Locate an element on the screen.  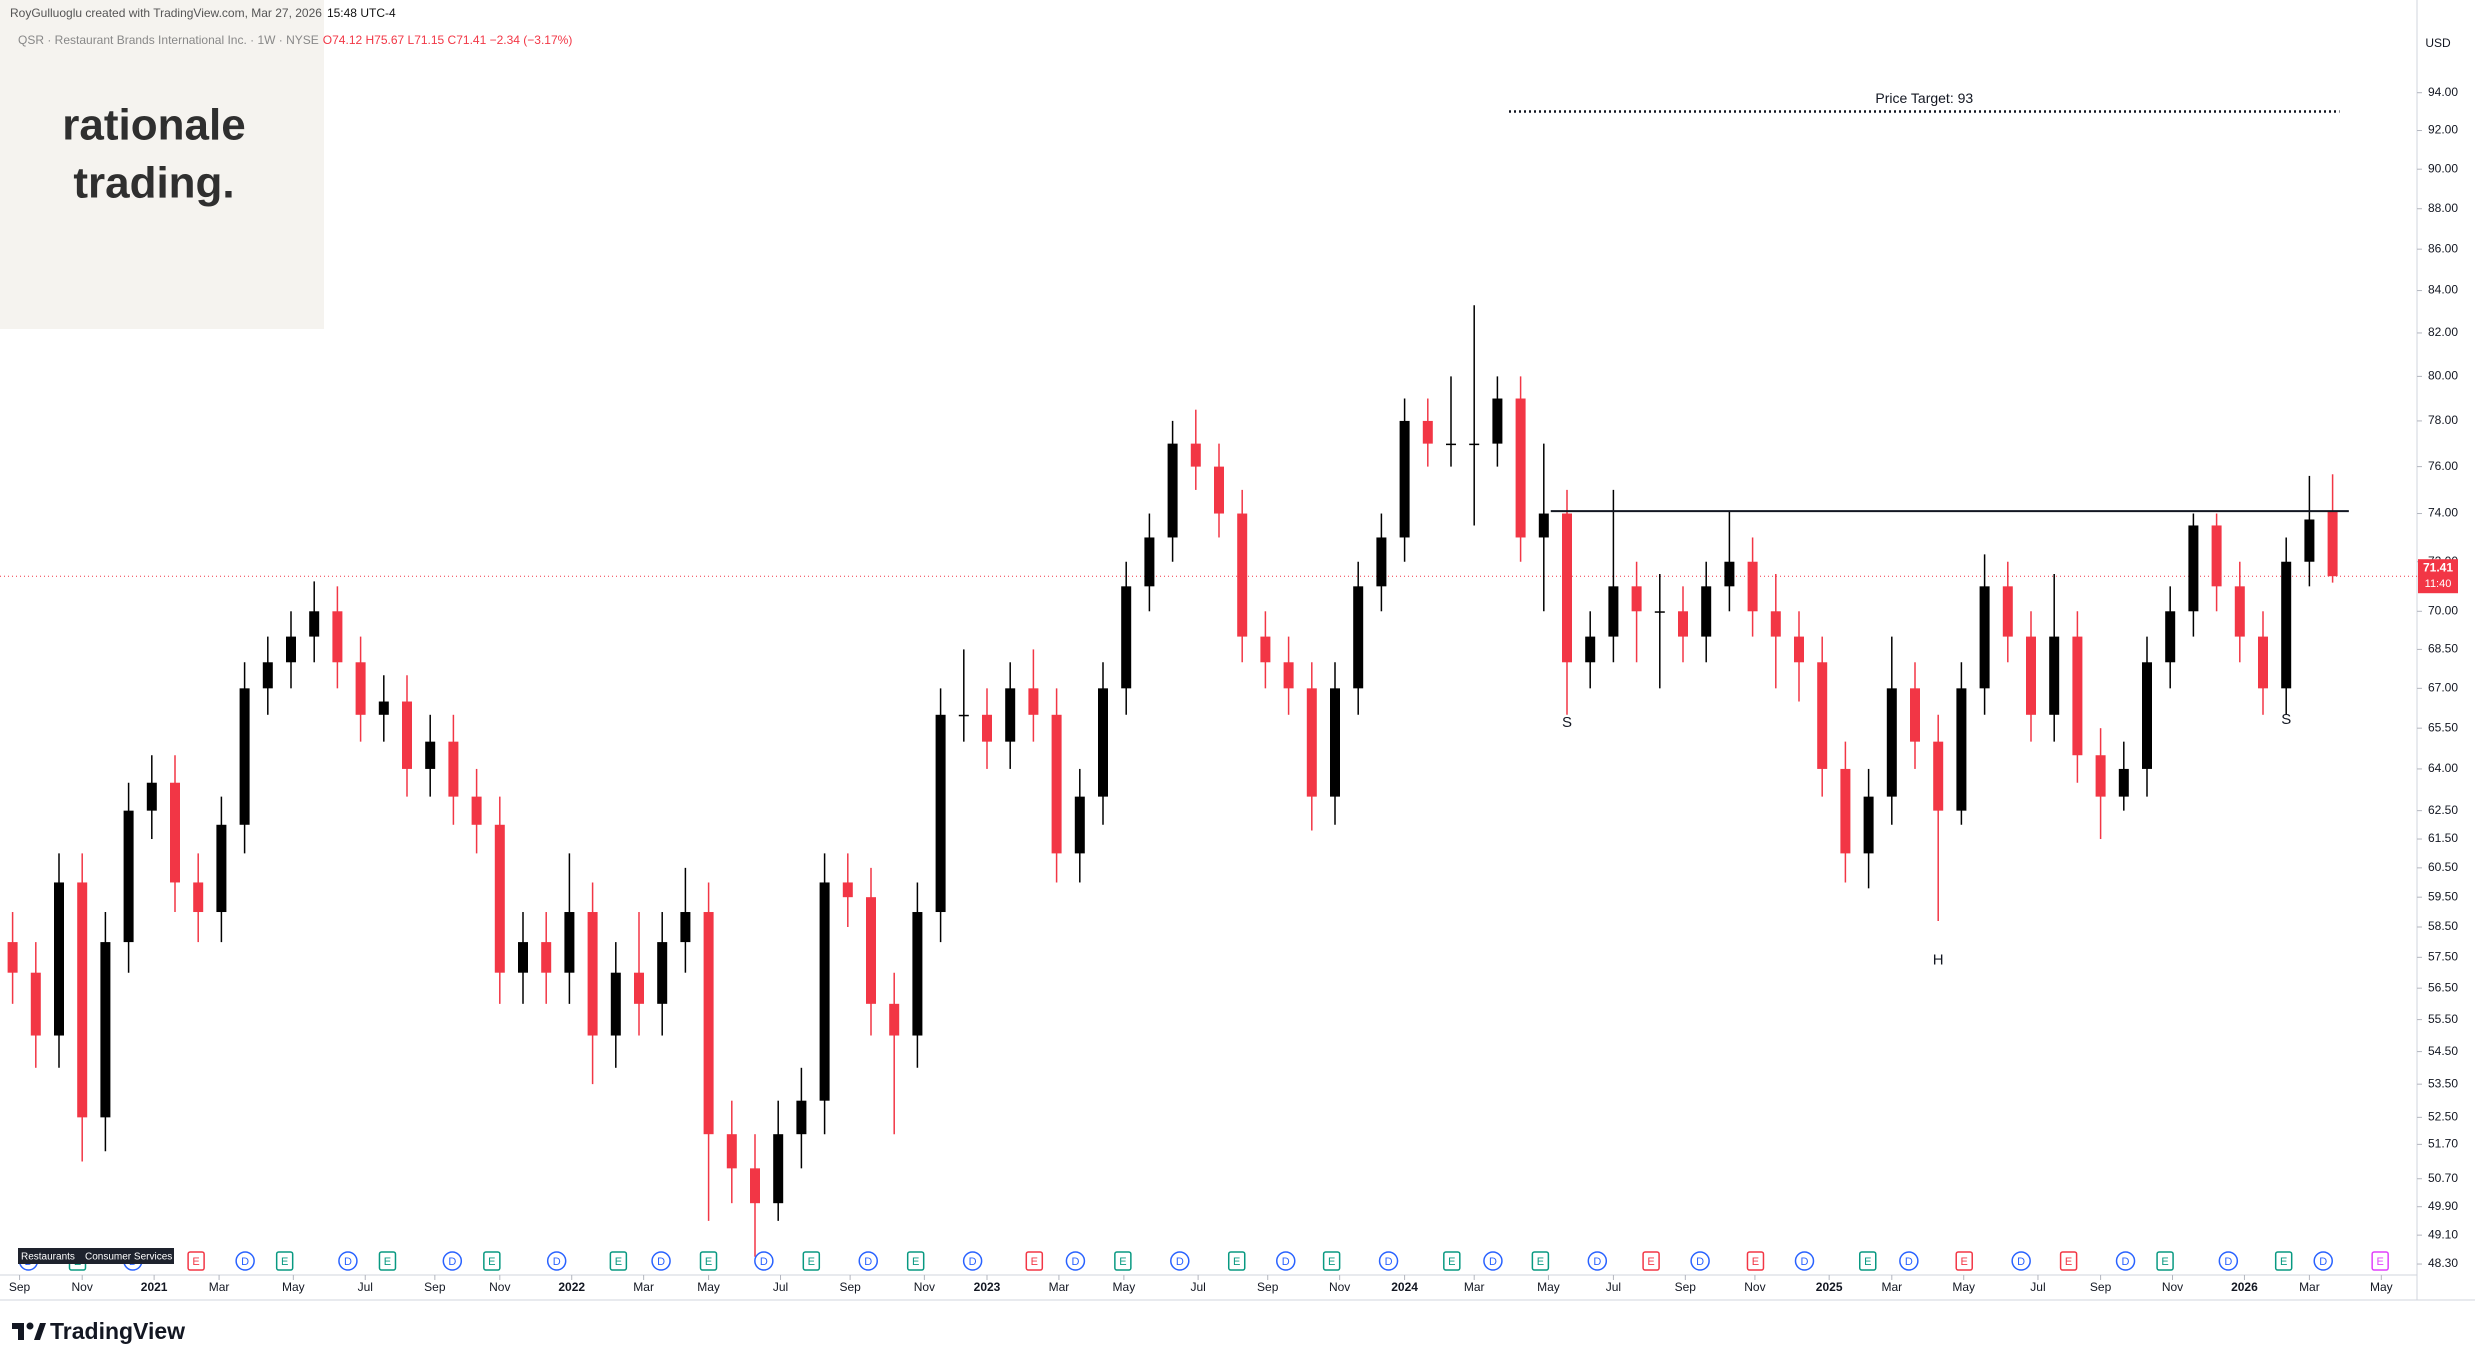
sector-tag: Restaurants is located at coordinates (48, 1257).